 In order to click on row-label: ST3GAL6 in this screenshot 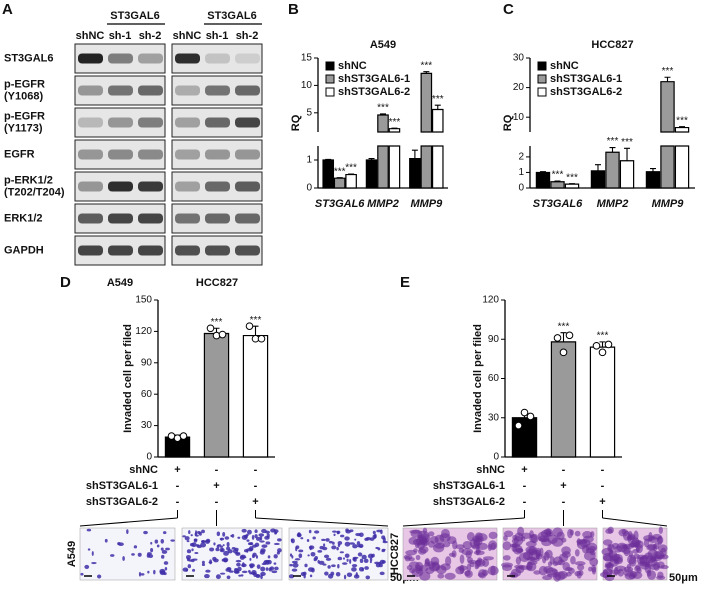, I will do `click(29, 58)`.